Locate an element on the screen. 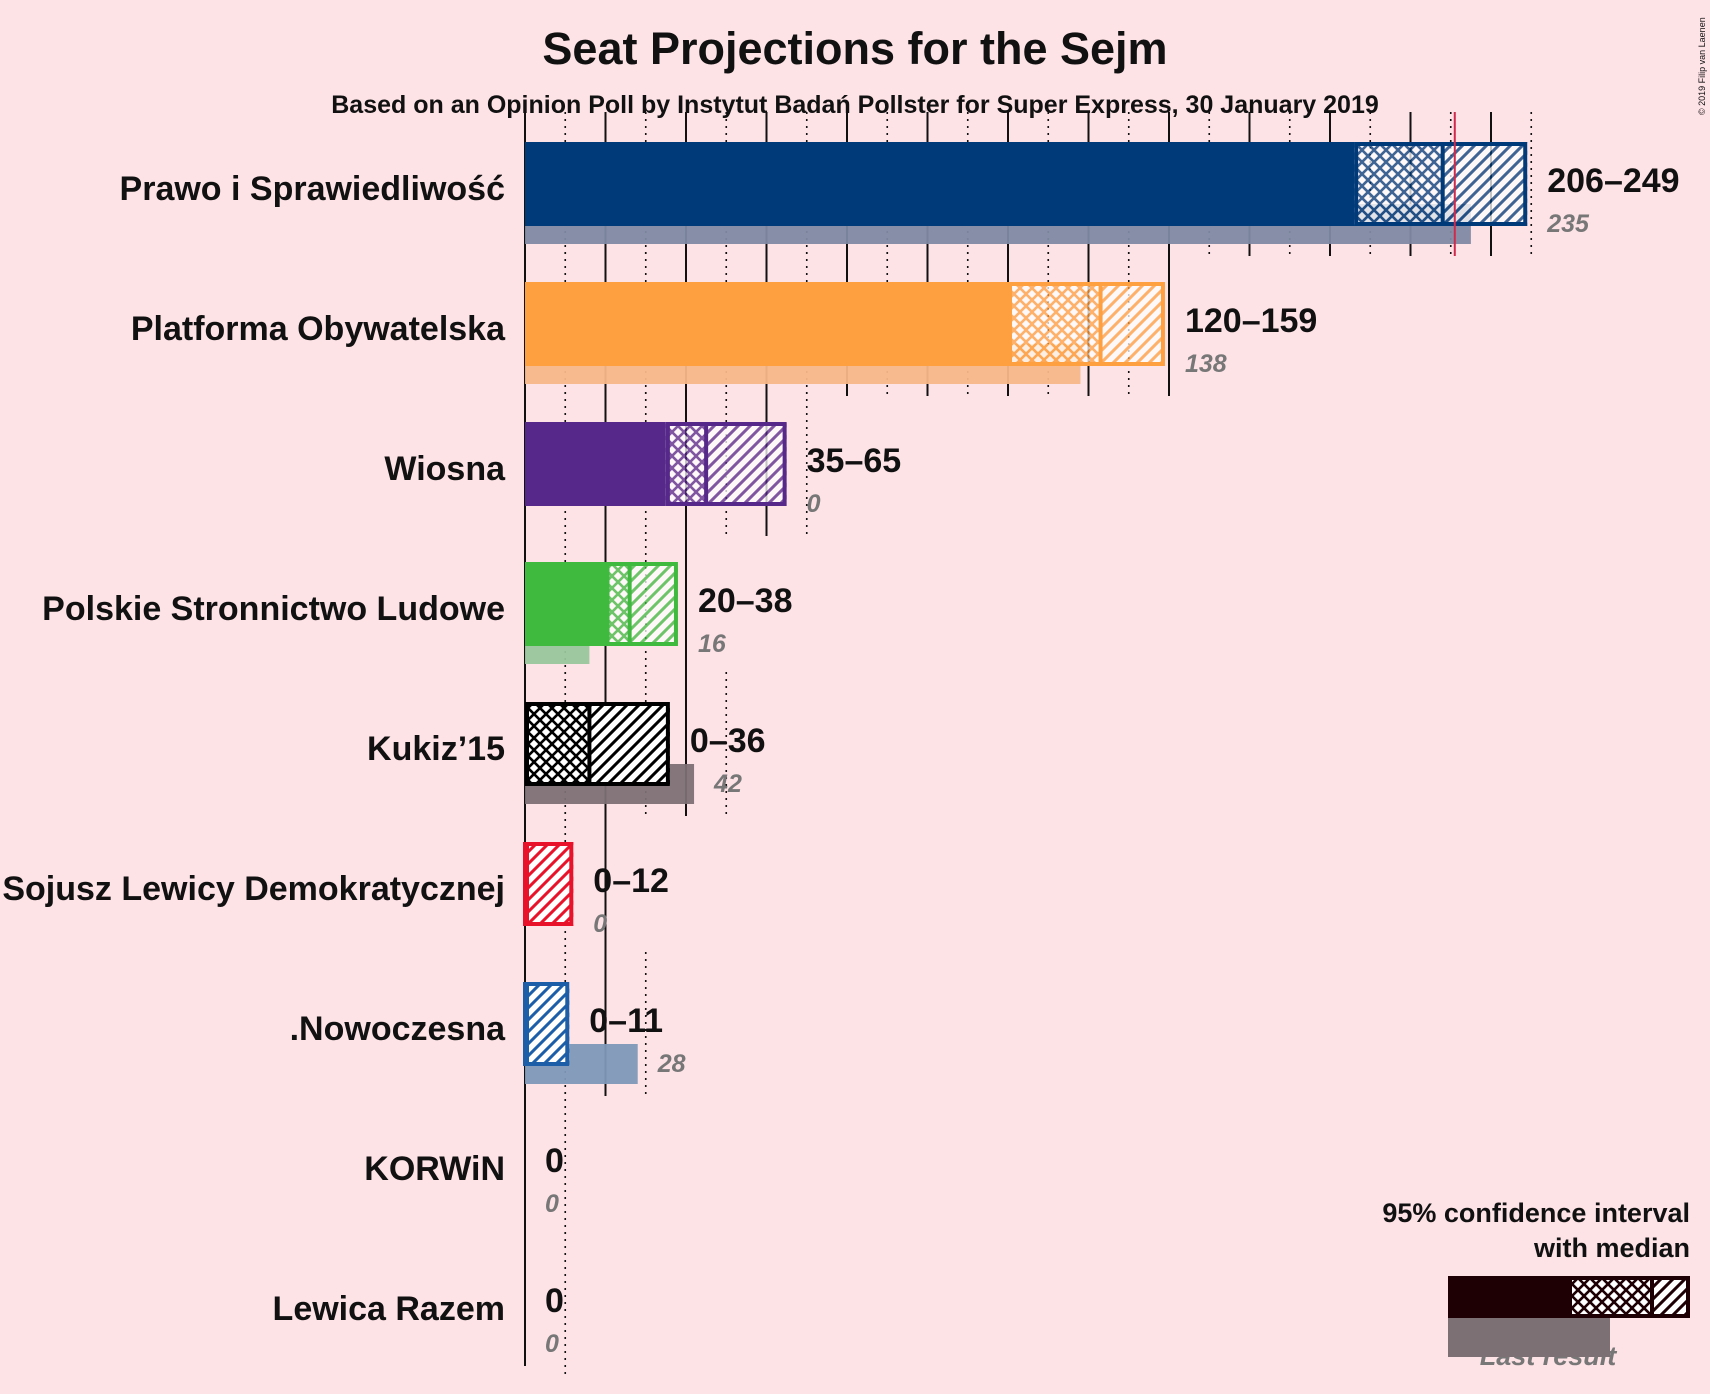 The width and height of the screenshot is (1710, 1394). legend-cross is located at coordinates (1611, 1297).